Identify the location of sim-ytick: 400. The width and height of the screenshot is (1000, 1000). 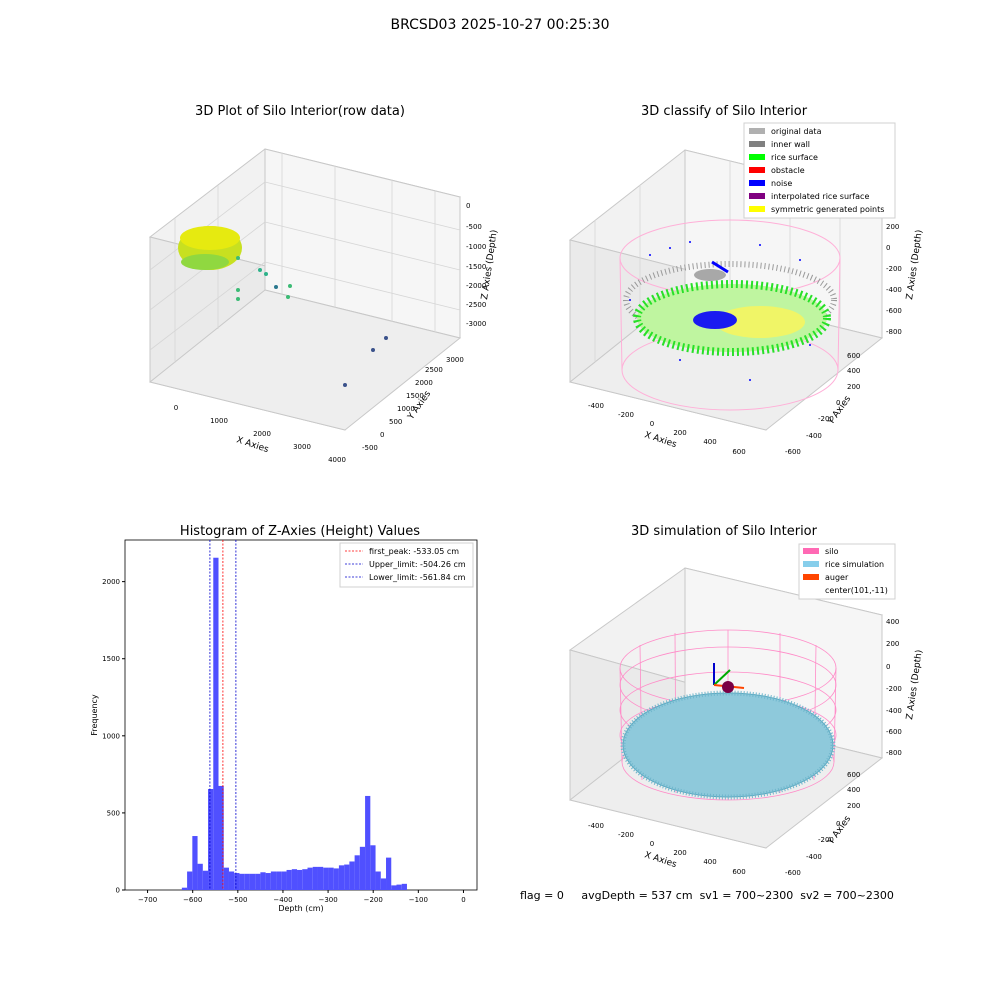
(853, 790).